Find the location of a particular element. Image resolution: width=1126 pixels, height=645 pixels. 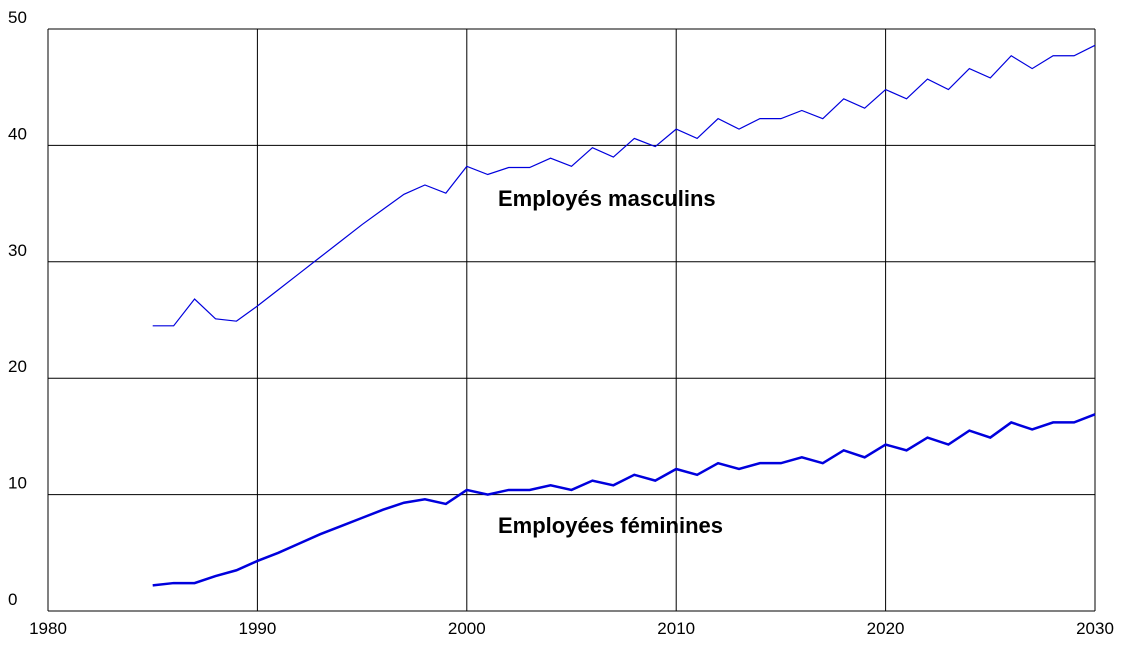

y-tick-label: 10 is located at coordinates (17, 483).